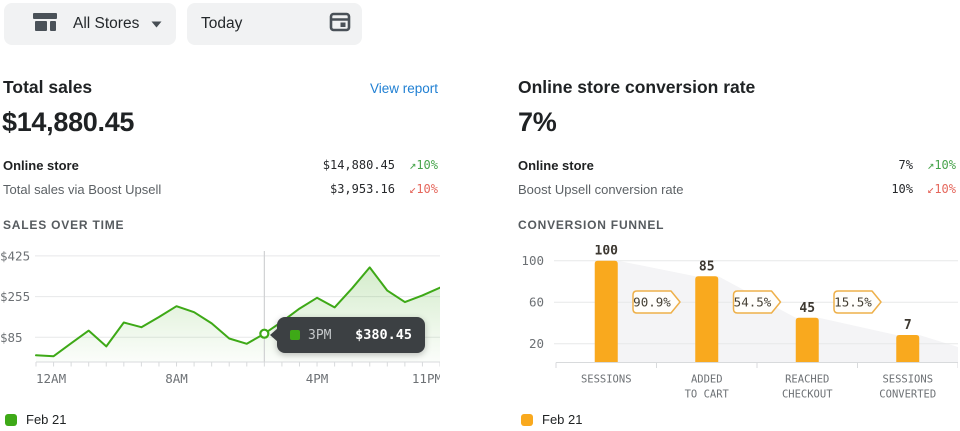 Image resolution: width=960 pixels, height=431 pixels. What do you see at coordinates (106, 23) in the screenshot?
I see `store-picker-label: All Stores` at bounding box center [106, 23].